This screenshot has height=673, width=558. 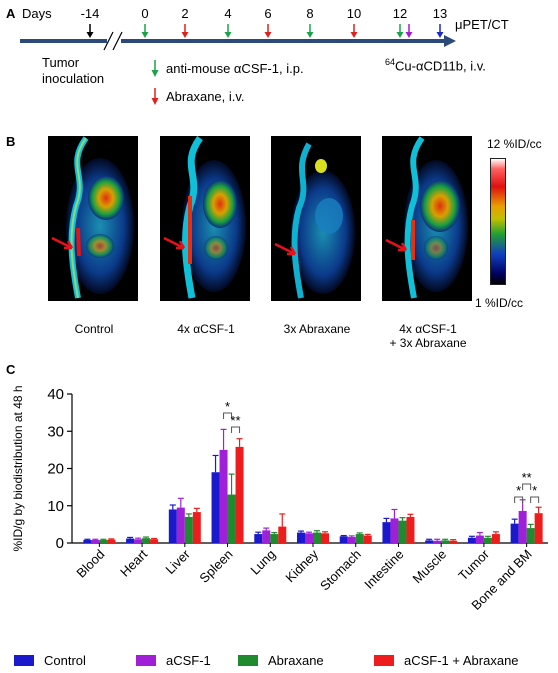 What do you see at coordinates (238, 55) in the screenshot?
I see `timeline-diagram: -14 0 2 4 6 8 10 12 13` at bounding box center [238, 55].